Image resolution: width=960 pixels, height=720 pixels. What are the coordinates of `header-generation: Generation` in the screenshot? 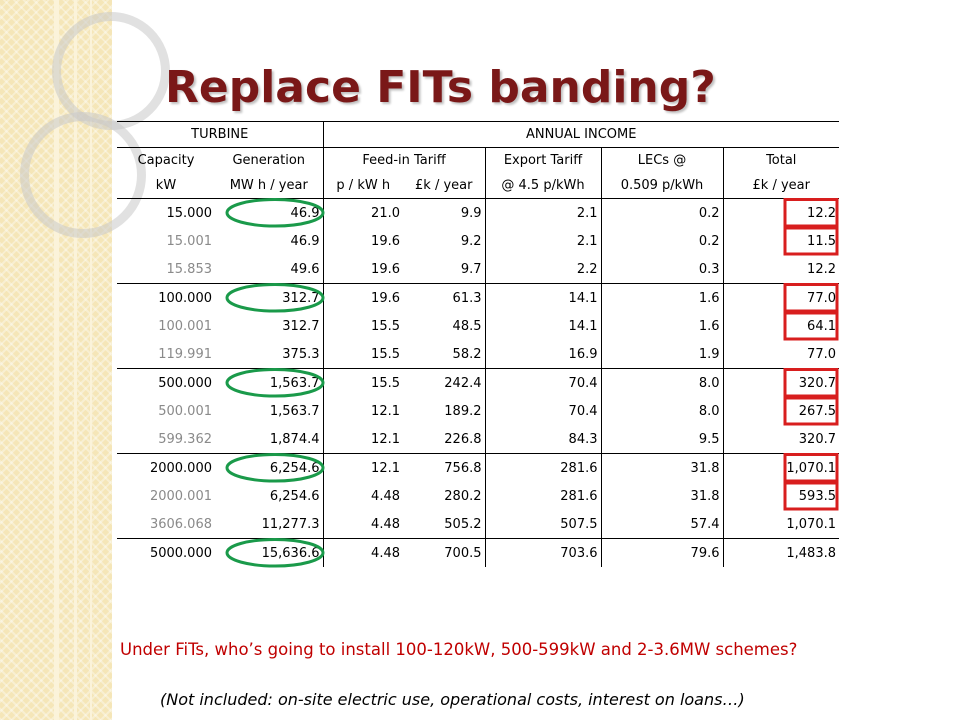 It's located at (269, 160).